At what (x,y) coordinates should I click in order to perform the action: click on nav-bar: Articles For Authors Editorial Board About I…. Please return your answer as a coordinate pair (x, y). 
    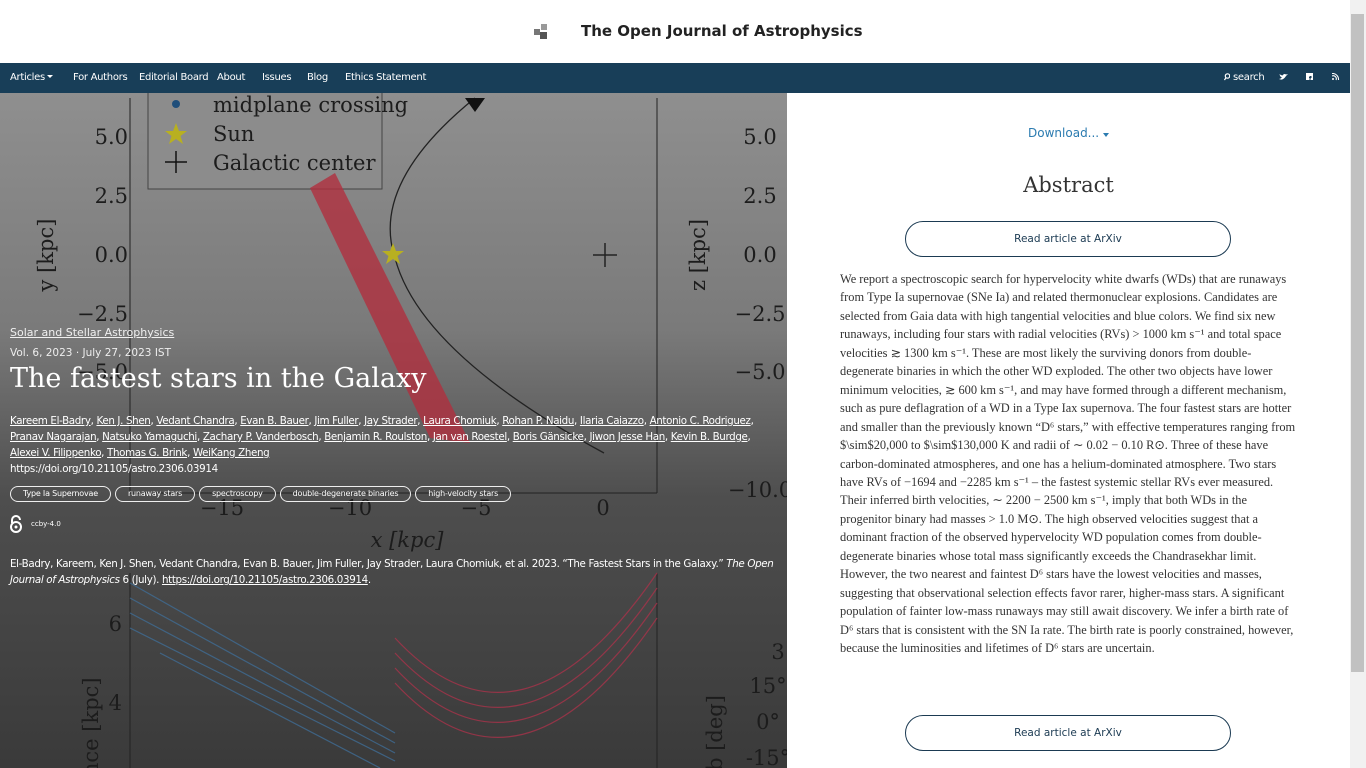
    Looking at the image, I should click on (675, 78).